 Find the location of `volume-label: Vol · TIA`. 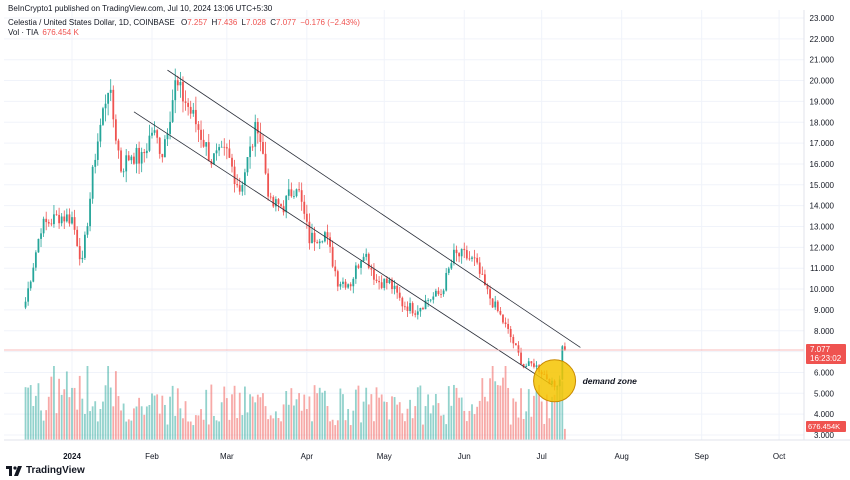

volume-label: Vol · TIA is located at coordinates (23, 32).